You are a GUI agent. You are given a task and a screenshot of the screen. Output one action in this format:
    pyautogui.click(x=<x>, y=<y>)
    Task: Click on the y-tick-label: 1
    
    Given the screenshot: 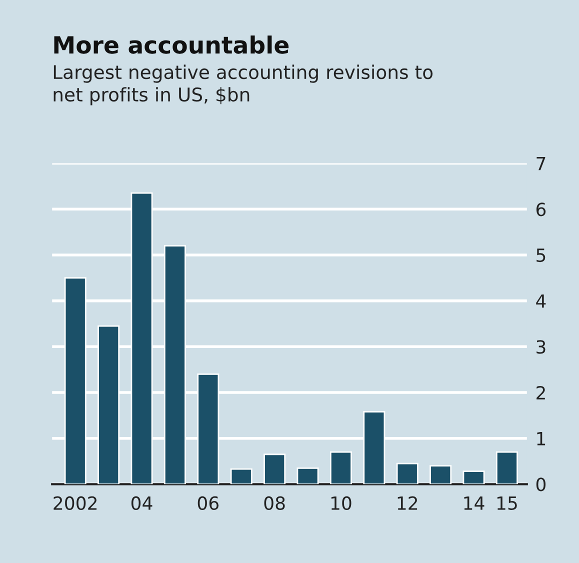 What is the action you would take?
    pyautogui.click(x=541, y=439)
    